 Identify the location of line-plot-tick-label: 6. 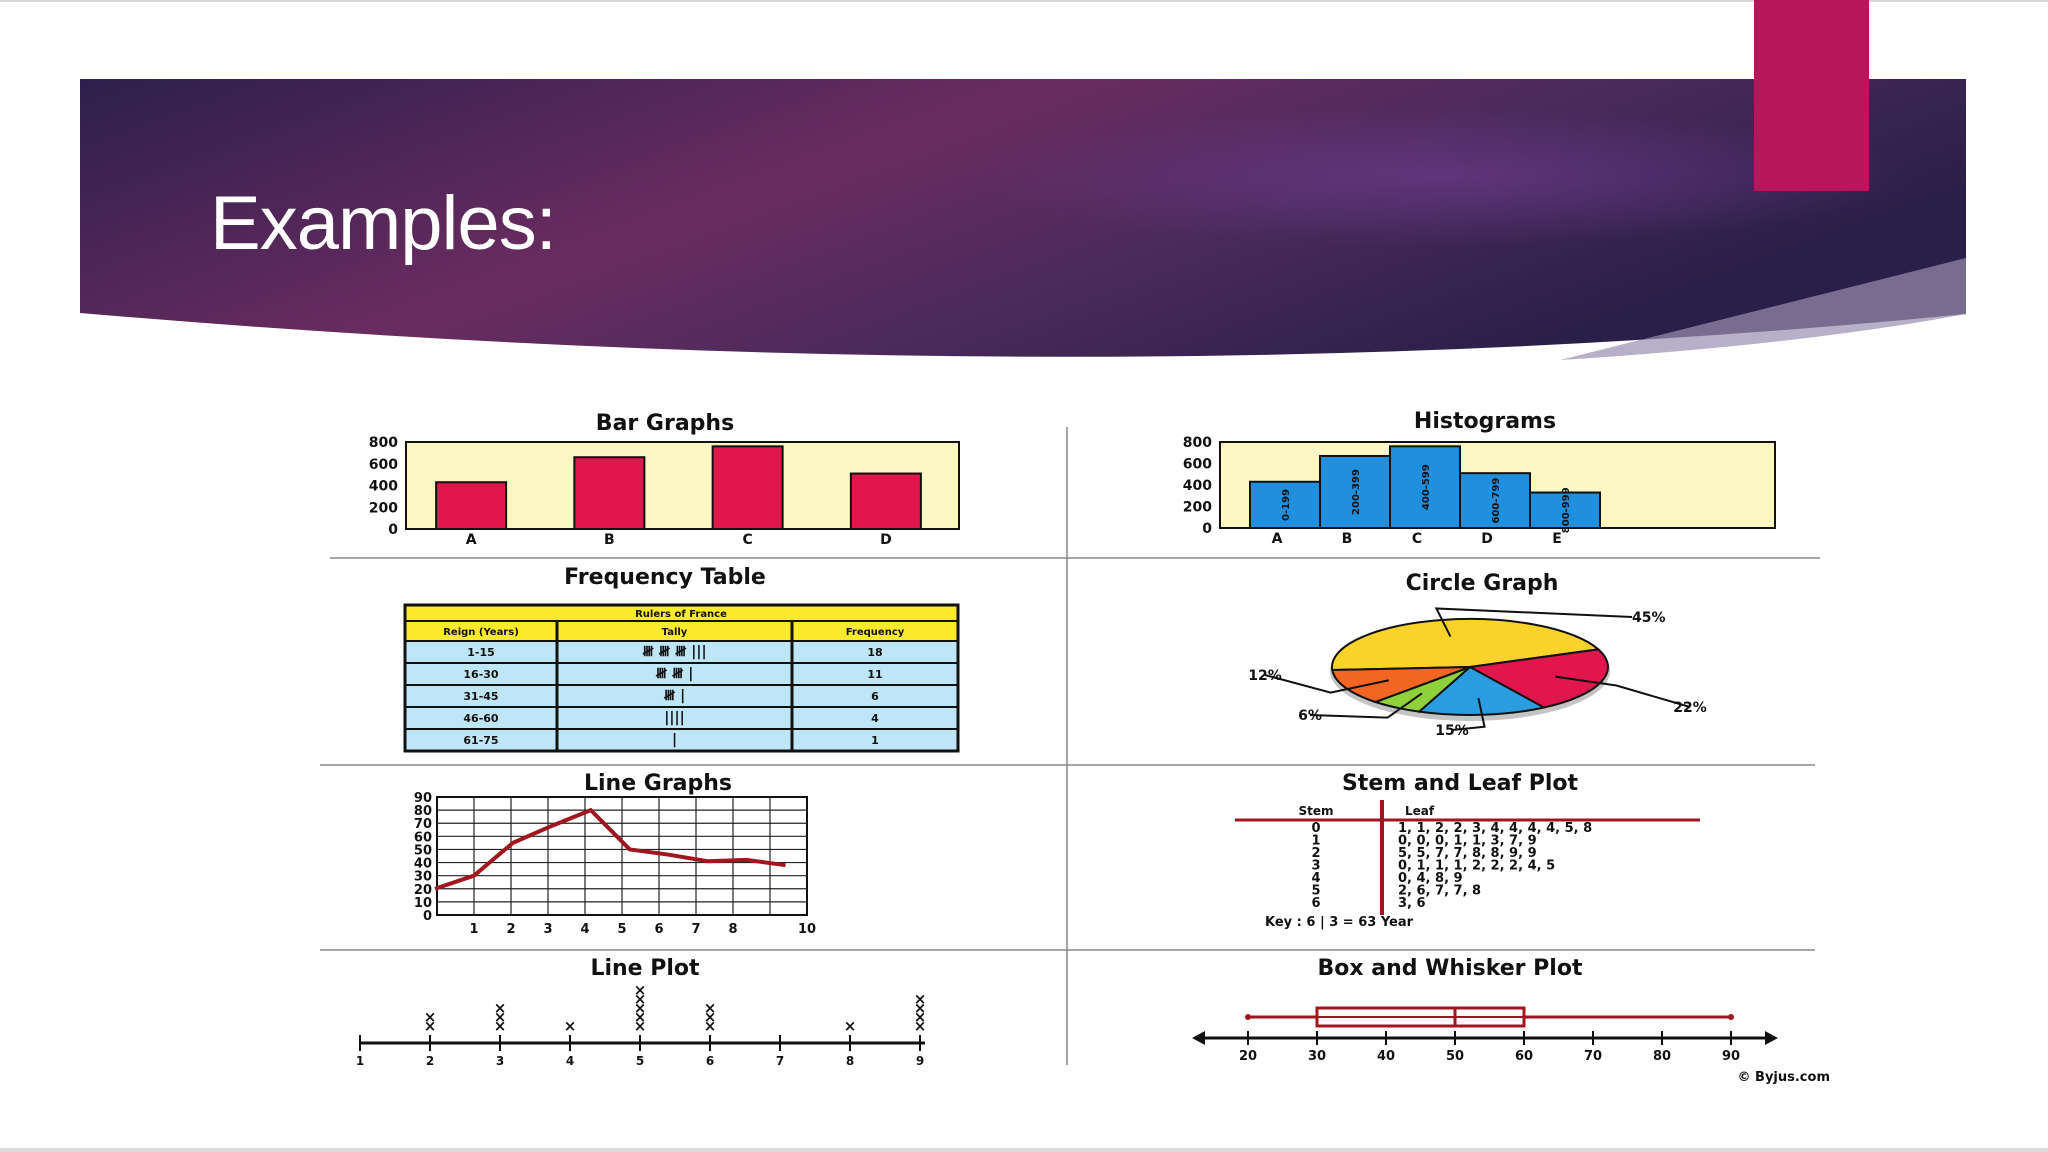
(710, 1061).